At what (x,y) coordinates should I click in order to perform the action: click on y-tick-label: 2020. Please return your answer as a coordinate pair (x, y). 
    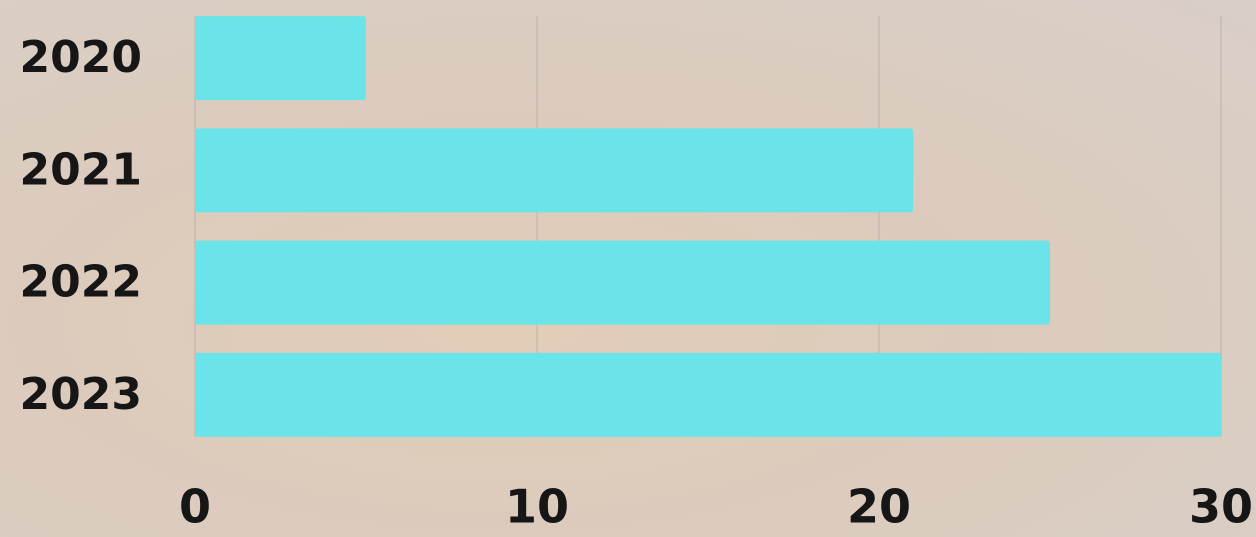
    Looking at the image, I should click on (81, 57).